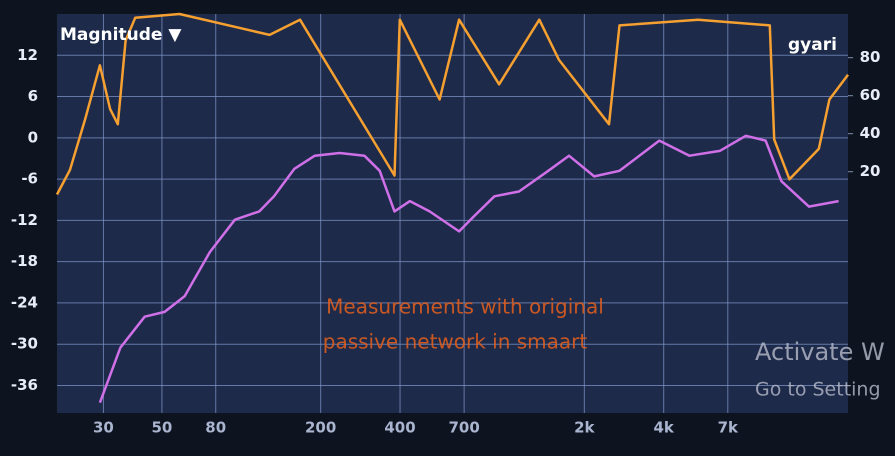 This screenshot has width=895, height=456. Describe the element at coordinates (463, 428) in the screenshot. I see `x-tick-label: 700` at that location.